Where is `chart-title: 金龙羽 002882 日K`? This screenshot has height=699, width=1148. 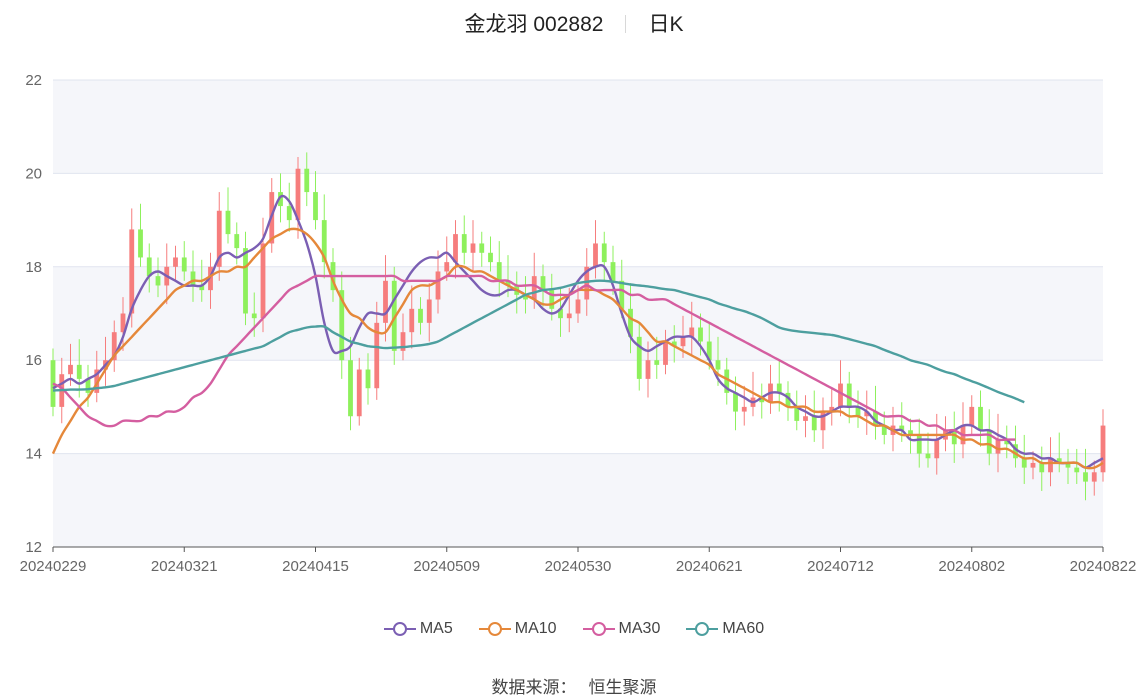
chart-title: 金龙羽 002882 日K is located at coordinates (574, 23).